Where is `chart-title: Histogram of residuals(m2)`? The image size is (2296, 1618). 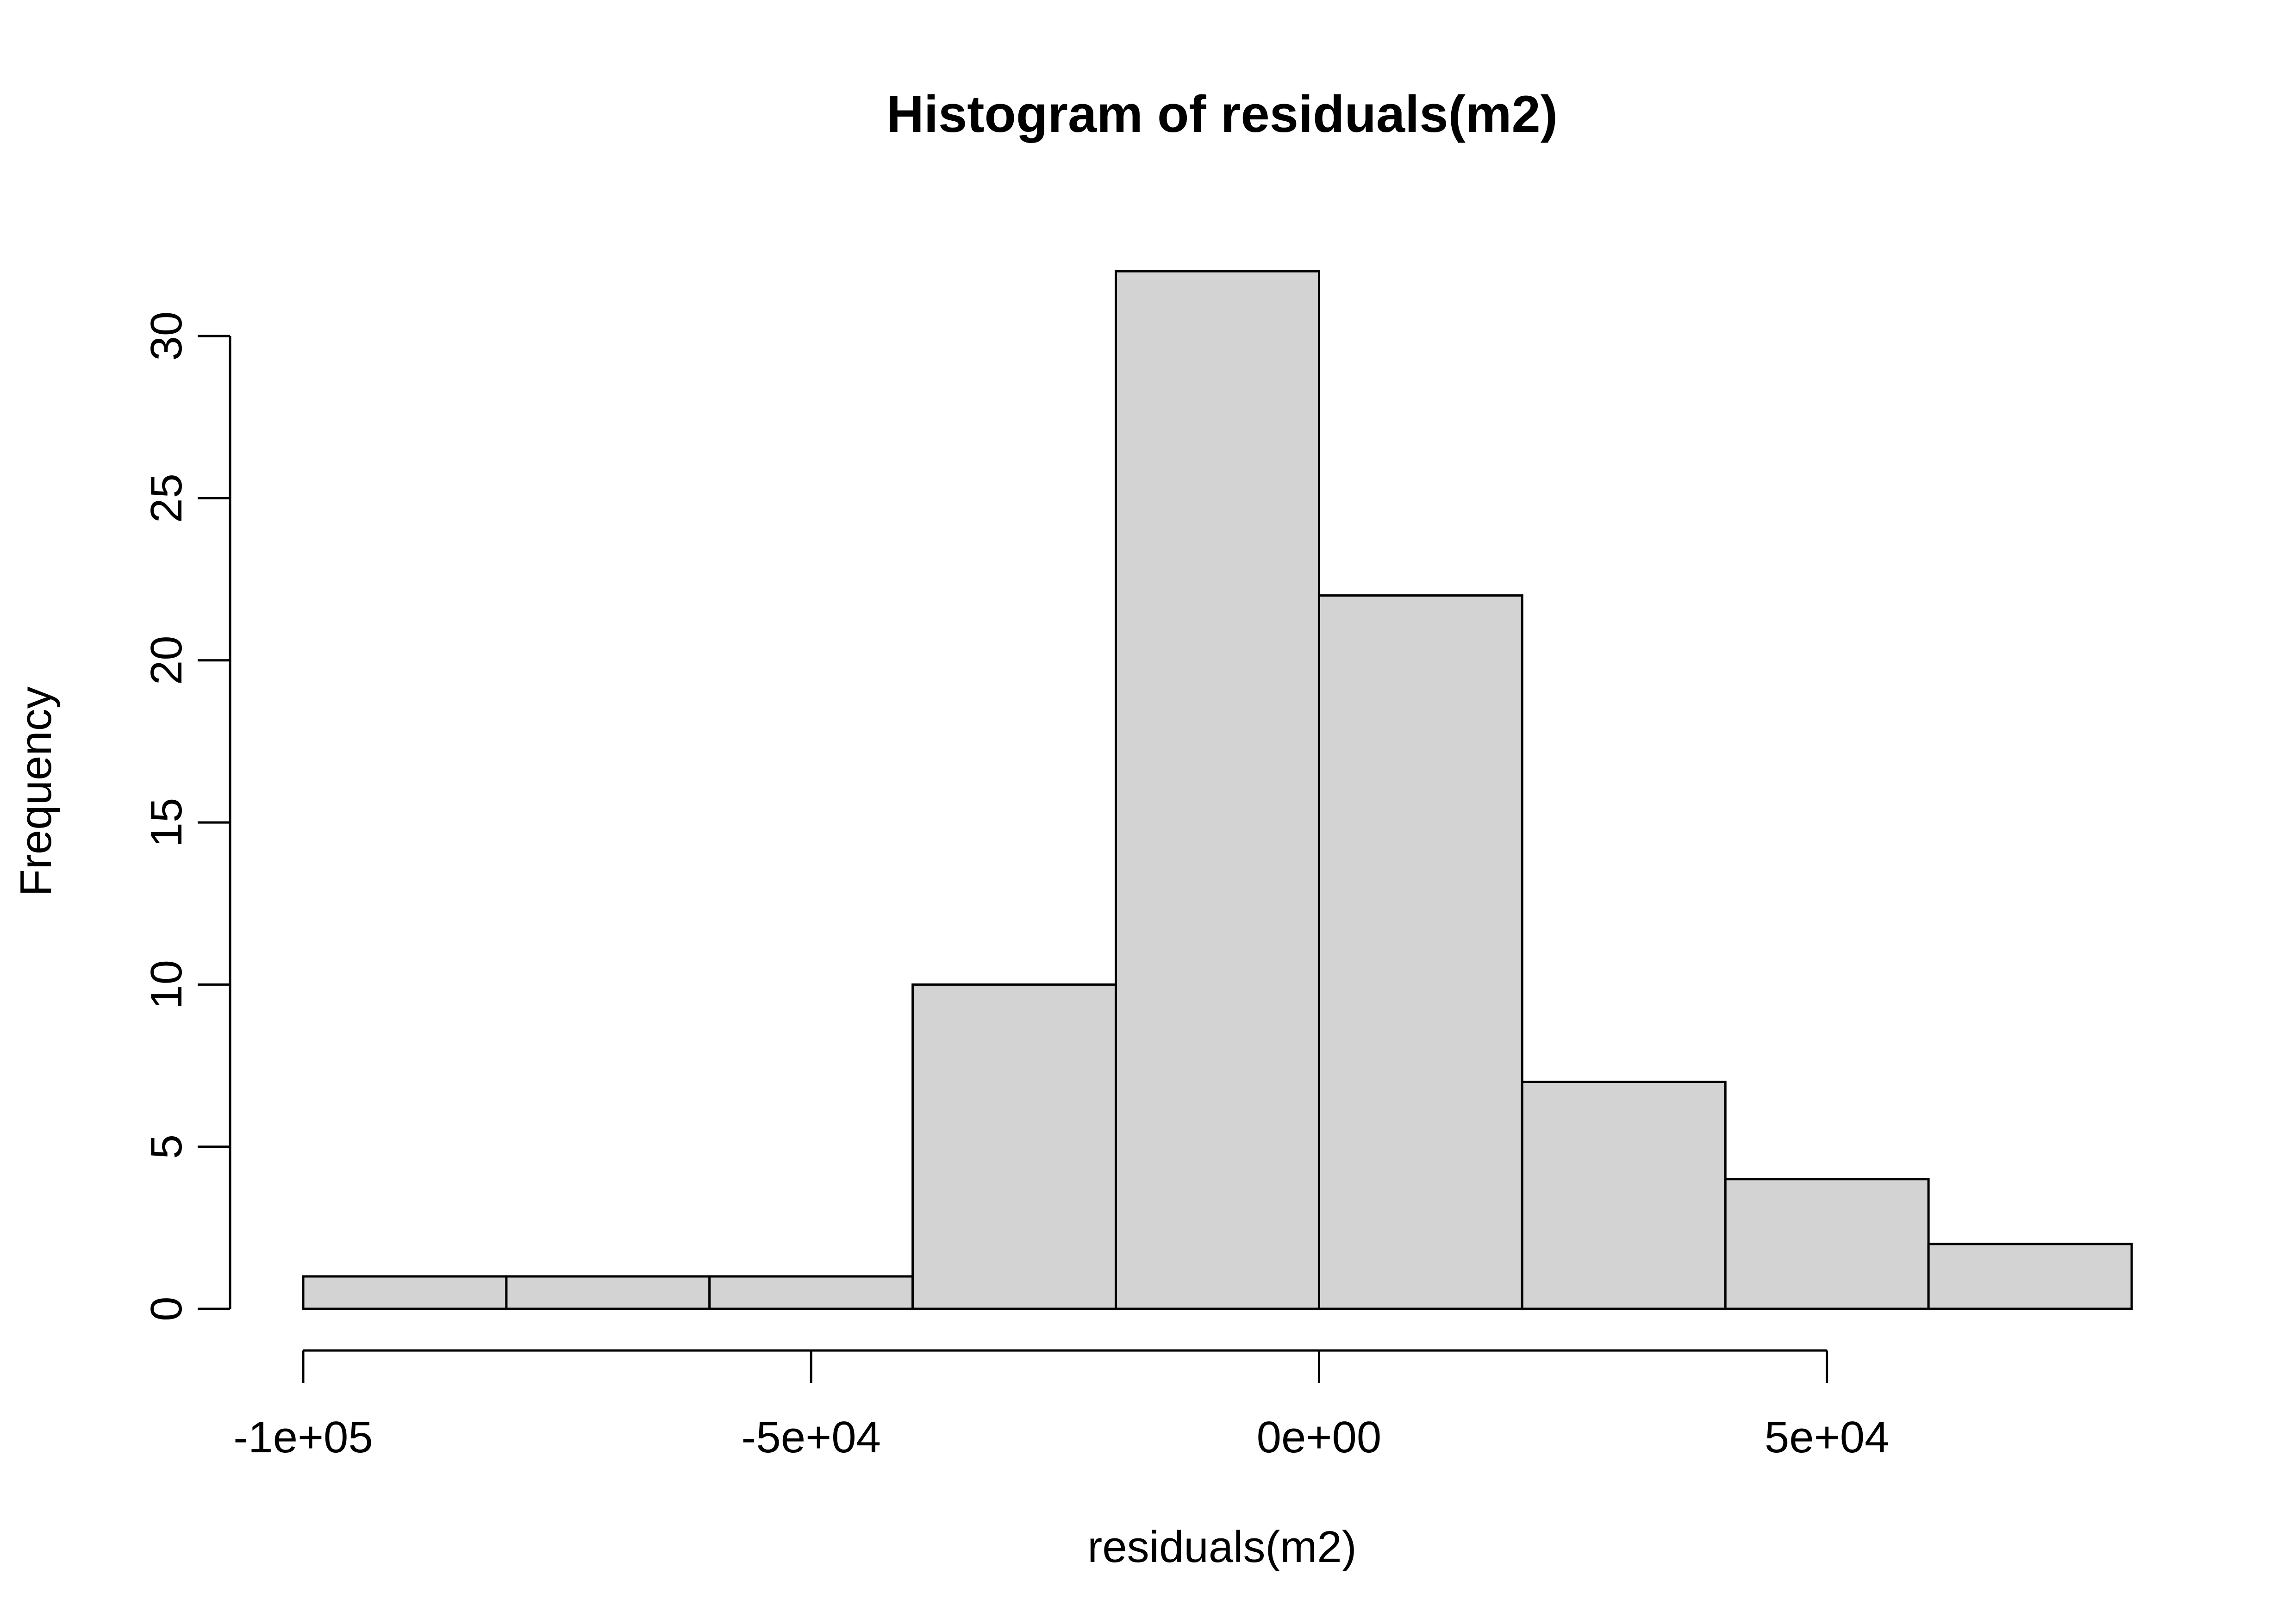 chart-title: Histogram of residuals(m2) is located at coordinates (1222, 114).